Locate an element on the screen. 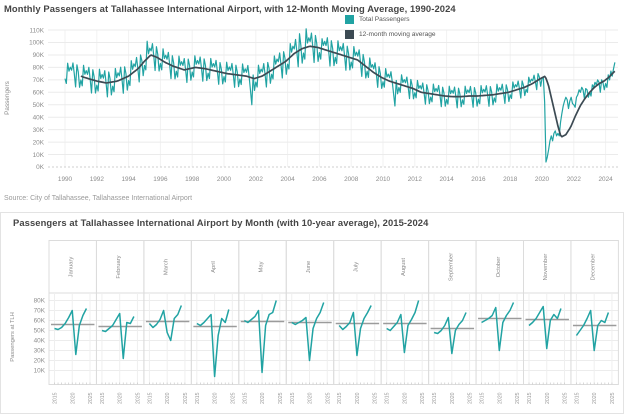 The height and width of the screenshot is (414, 624). month-panel-august: August 2015 2020 2025 is located at coordinates (405, 322).